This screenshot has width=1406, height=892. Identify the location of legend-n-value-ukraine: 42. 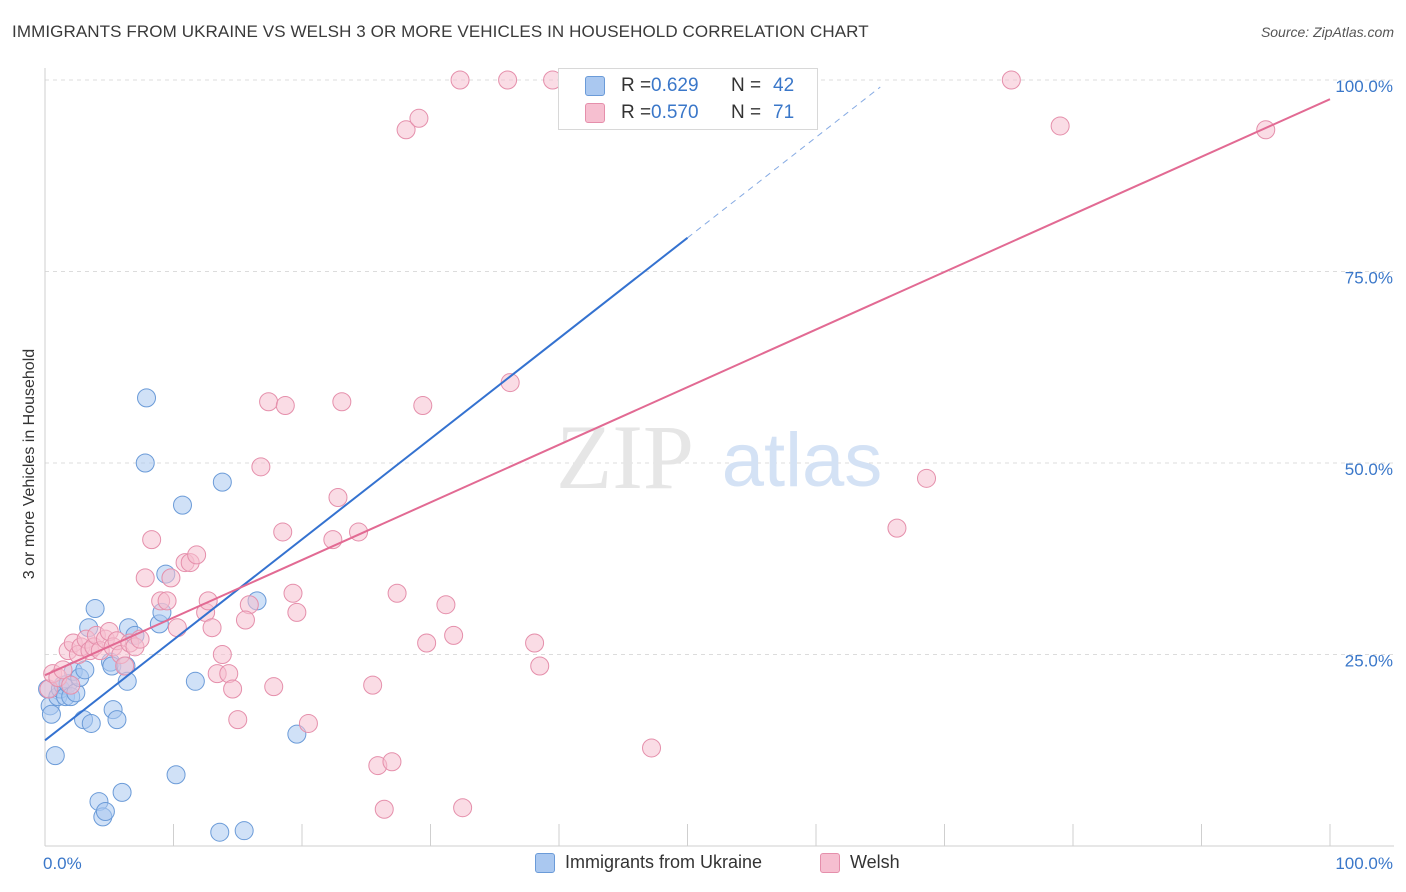
(784, 85).